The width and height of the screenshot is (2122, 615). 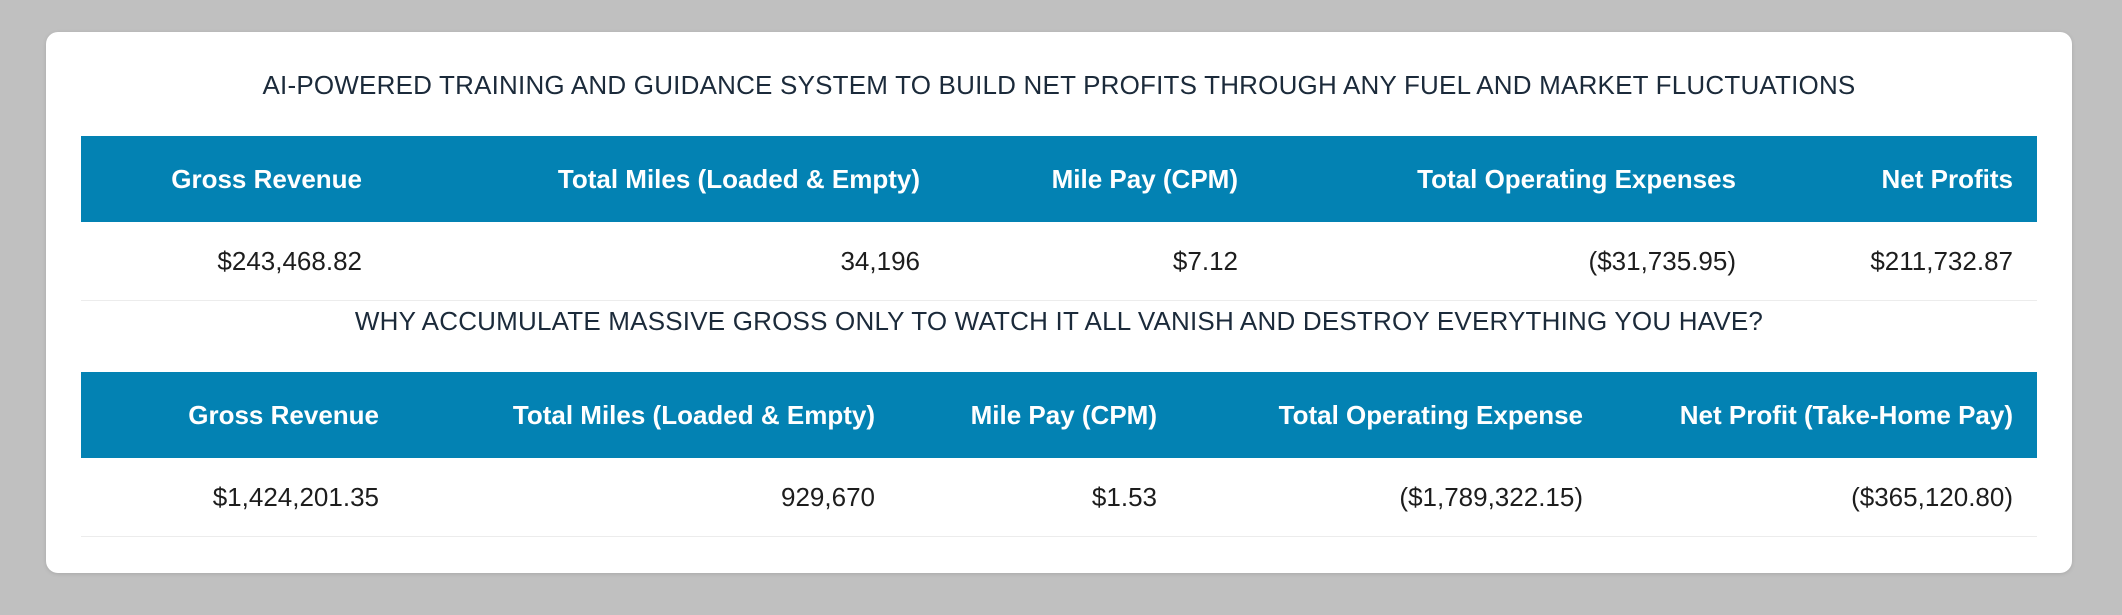 I want to click on cell-gross-revenue: $243,468.82, so click(x=233, y=261).